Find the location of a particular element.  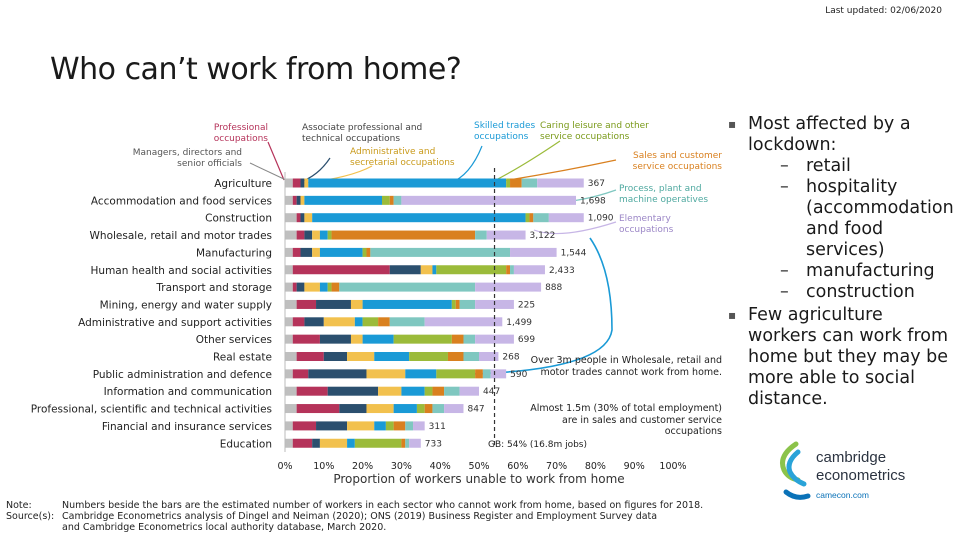

bullet-most-affected-text: Most affected by a lockdown: is located at coordinates (829, 134).